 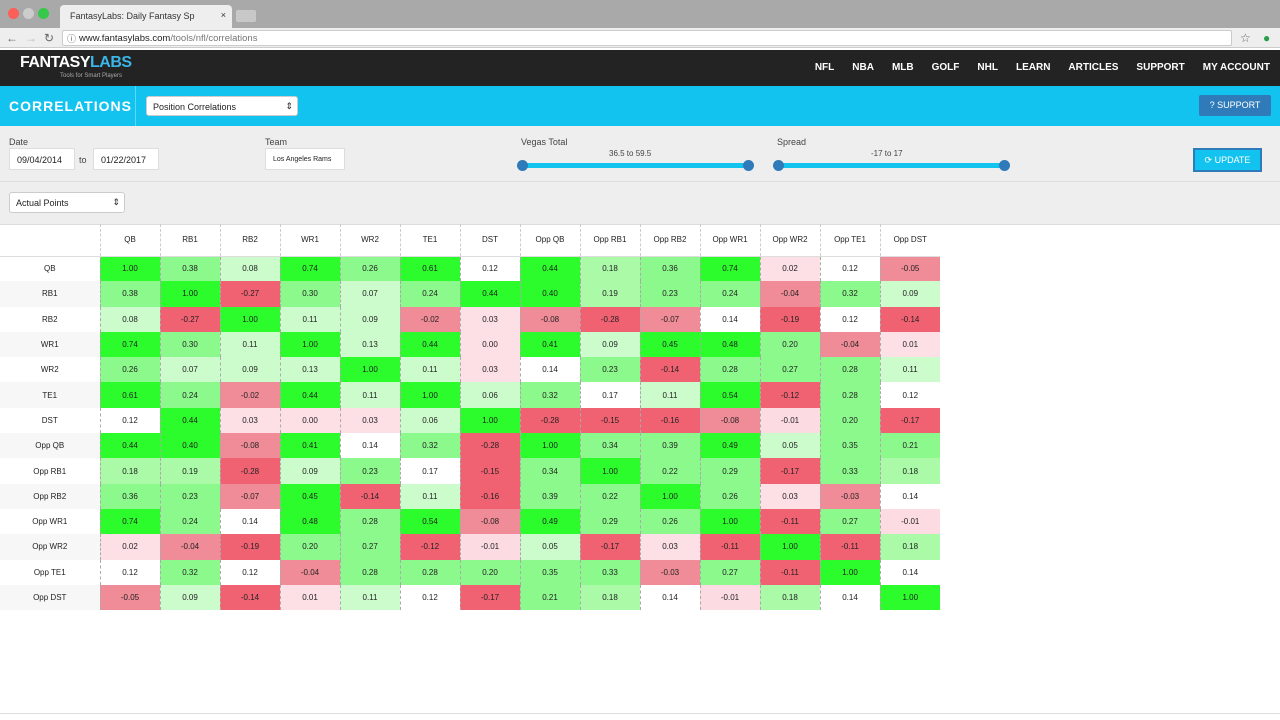 What do you see at coordinates (249, 496) in the screenshot?
I see `correlation-cell: -0.07` at bounding box center [249, 496].